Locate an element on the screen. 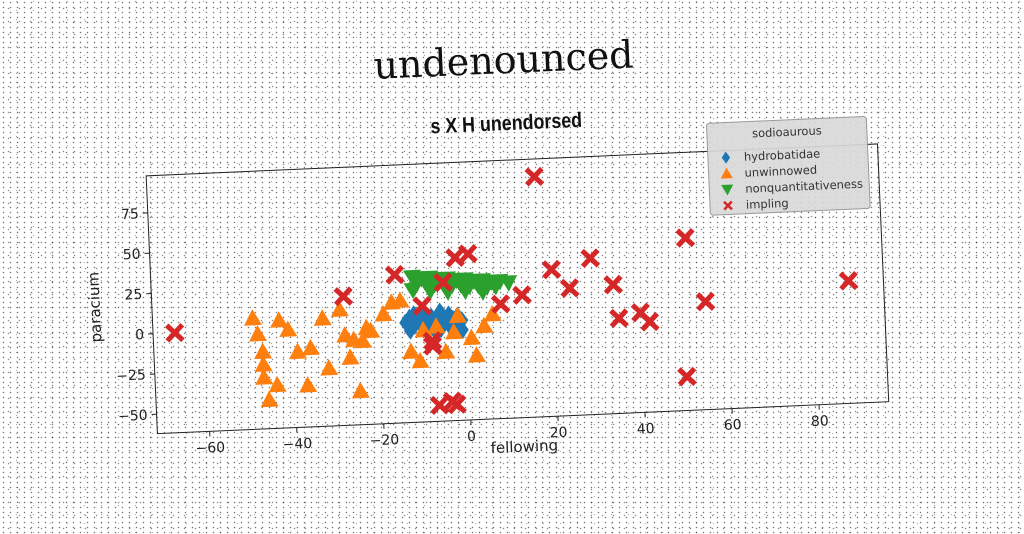 Image resolution: width=1024 pixels, height=534 pixels. y-tick-label: 25 is located at coordinates (133, 295).